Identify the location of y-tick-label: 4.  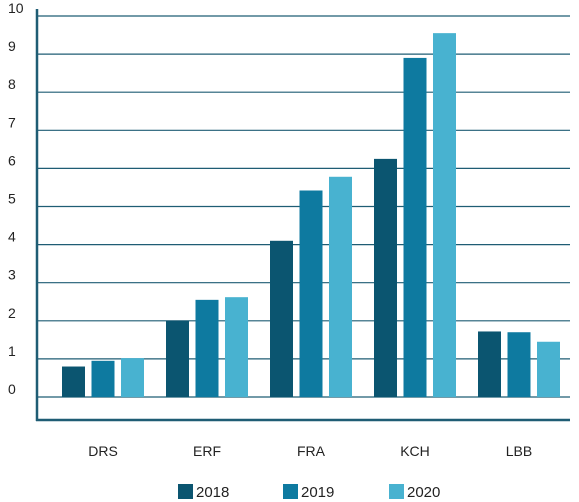
(12, 237).